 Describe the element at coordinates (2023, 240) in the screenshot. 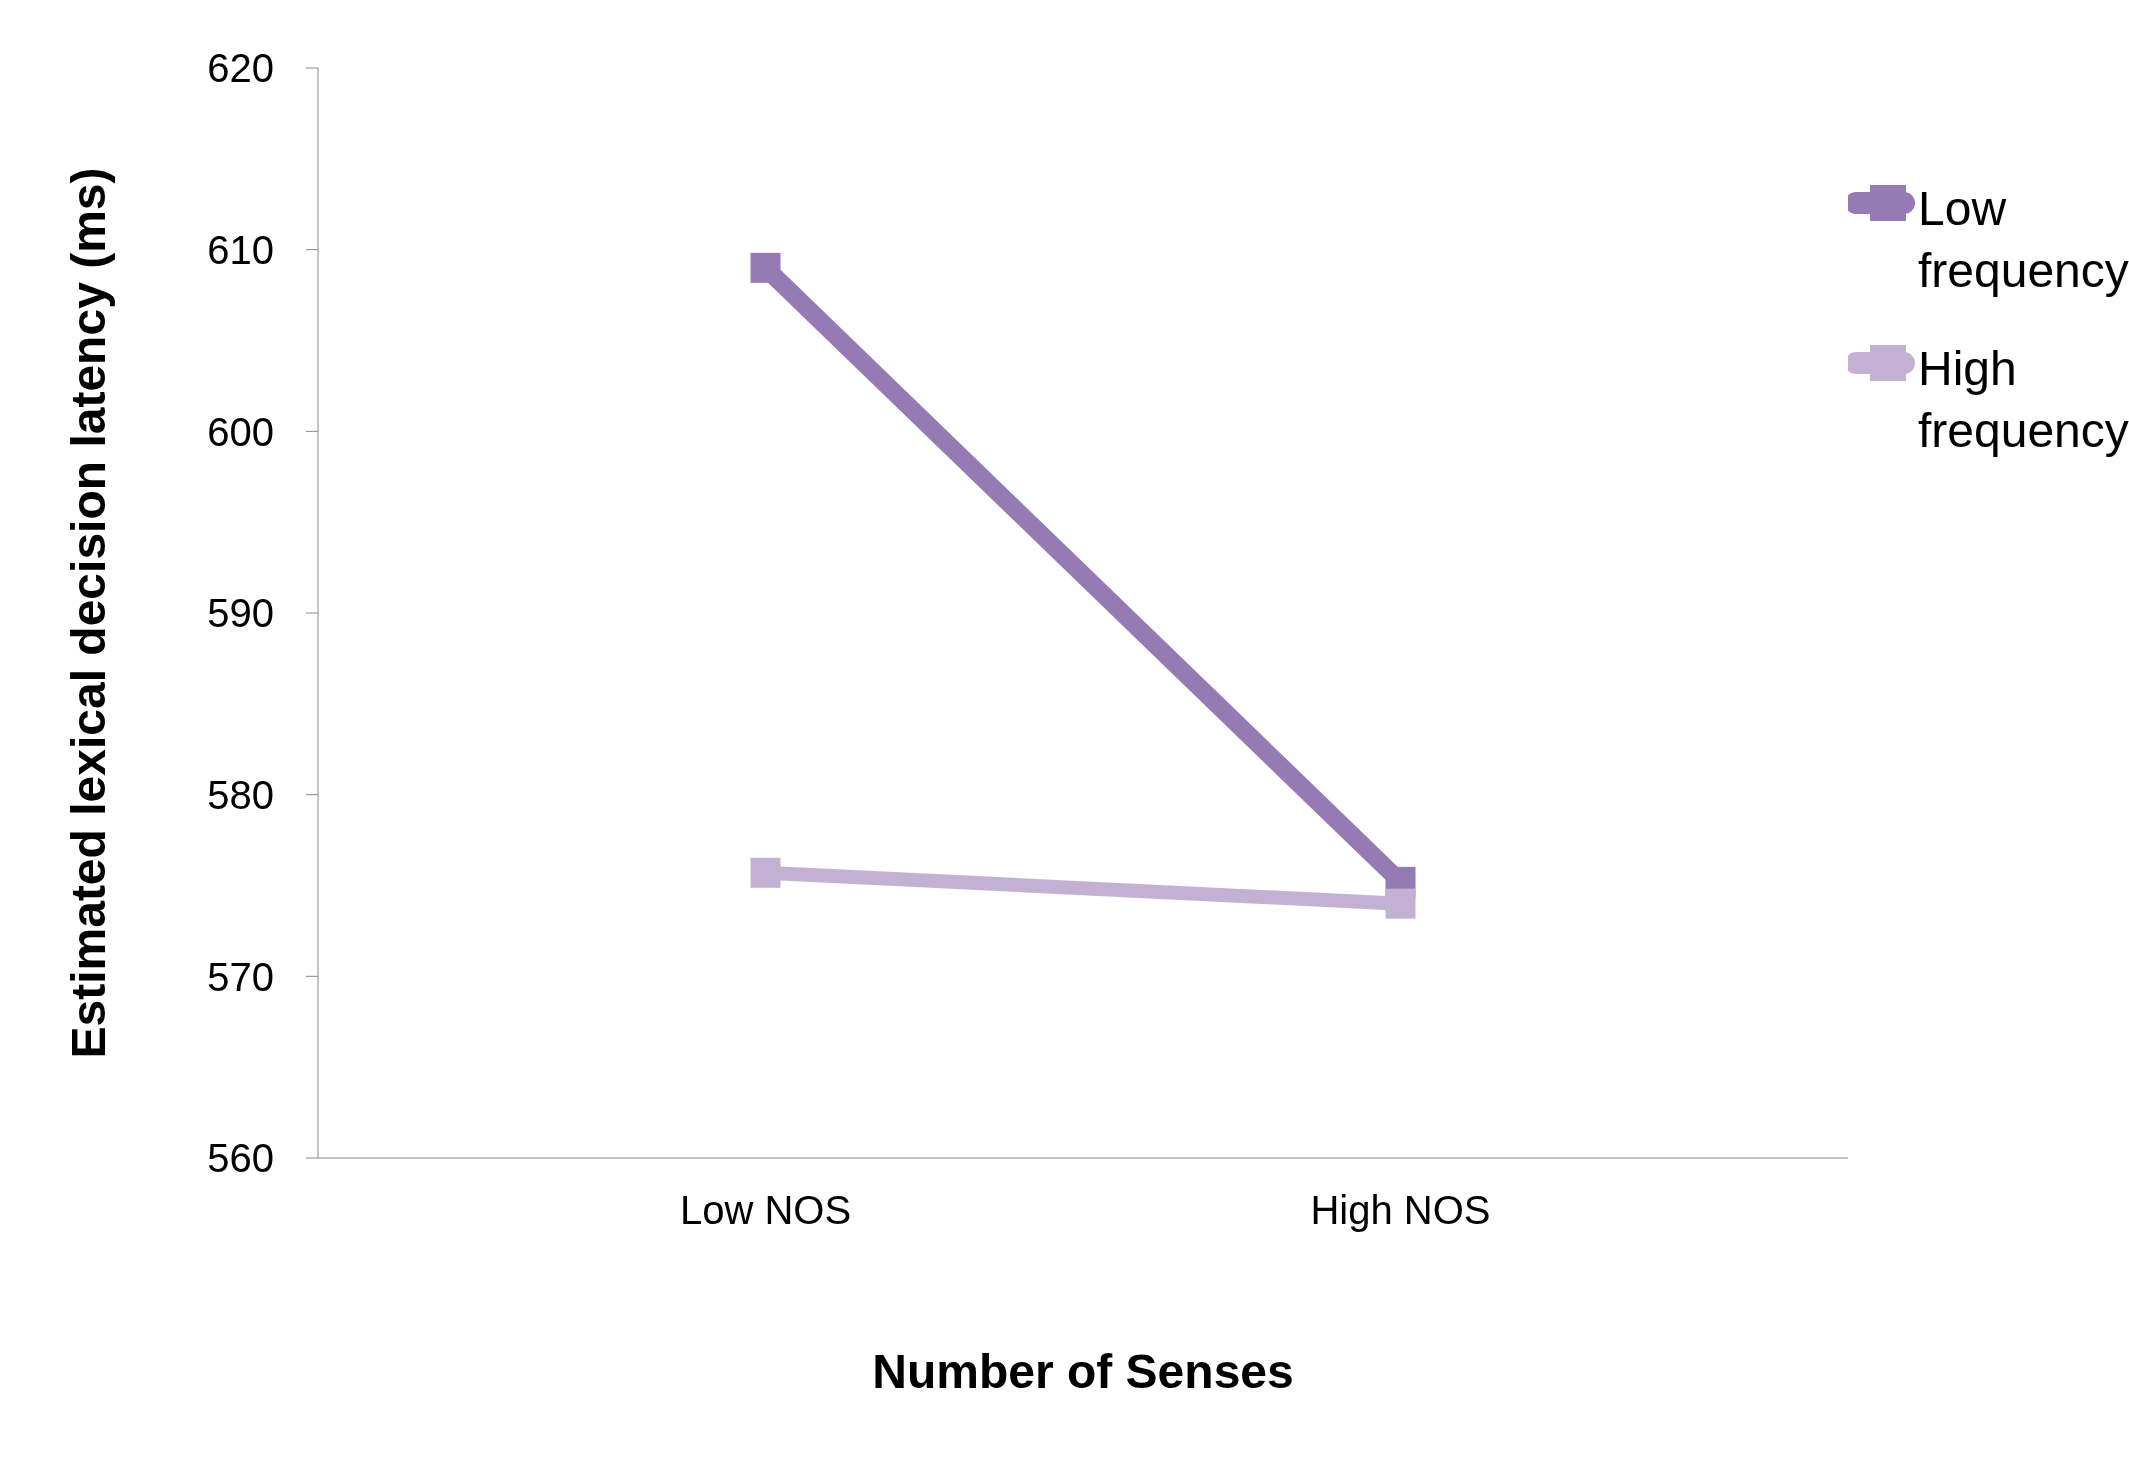

I see `legend-label: Low frequency` at that location.